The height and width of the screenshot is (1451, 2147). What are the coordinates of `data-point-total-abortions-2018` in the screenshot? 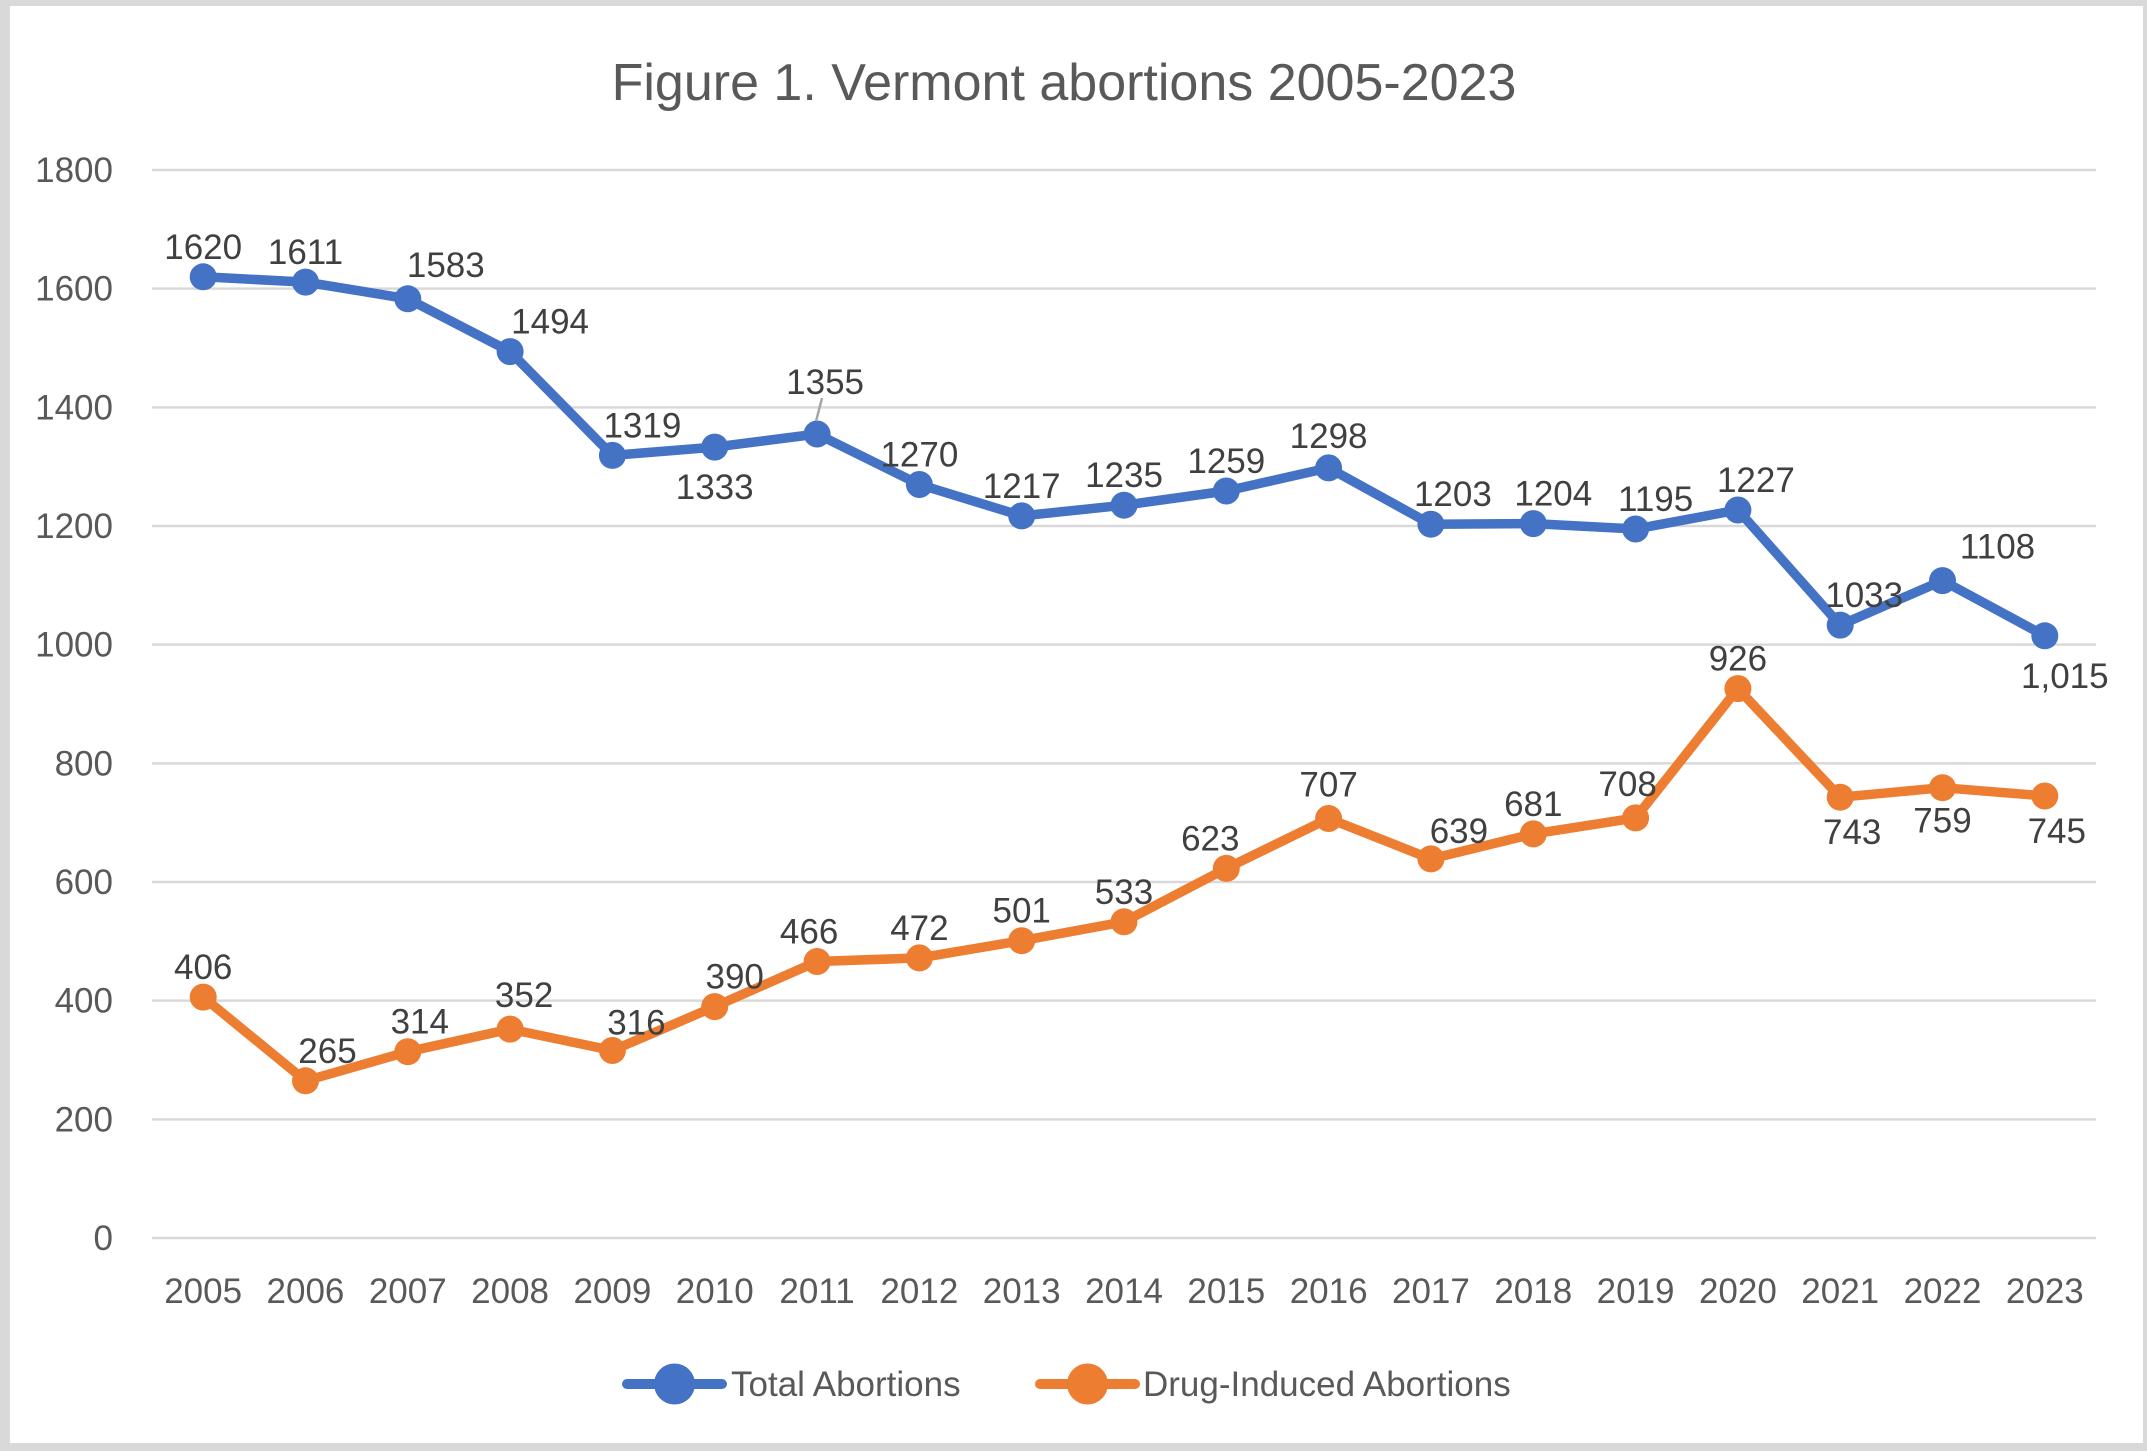 It's located at (1533, 524).